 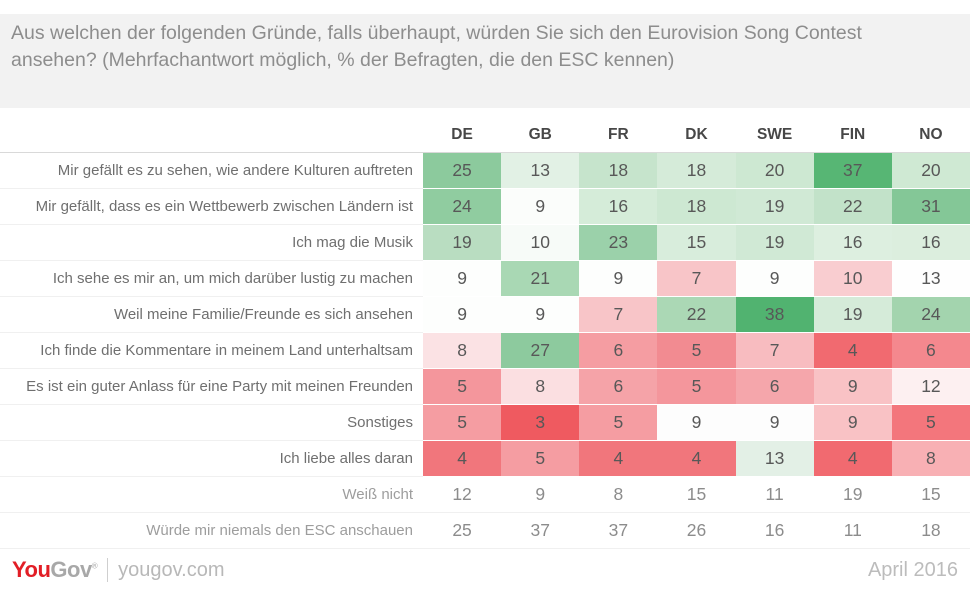 What do you see at coordinates (55, 570) in the screenshot?
I see `yougov-logo: YouGov®` at bounding box center [55, 570].